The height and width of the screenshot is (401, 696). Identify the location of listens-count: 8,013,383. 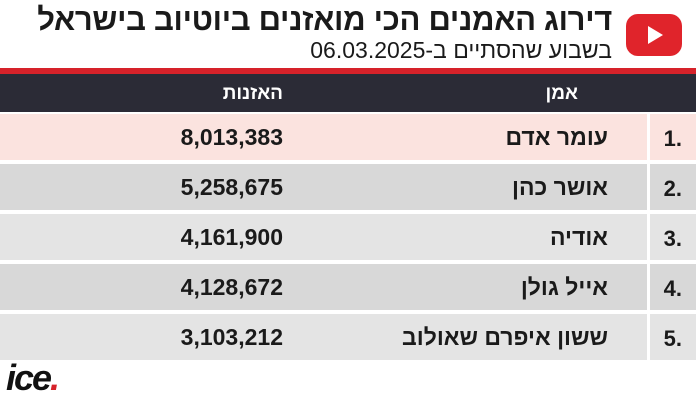
(231, 137).